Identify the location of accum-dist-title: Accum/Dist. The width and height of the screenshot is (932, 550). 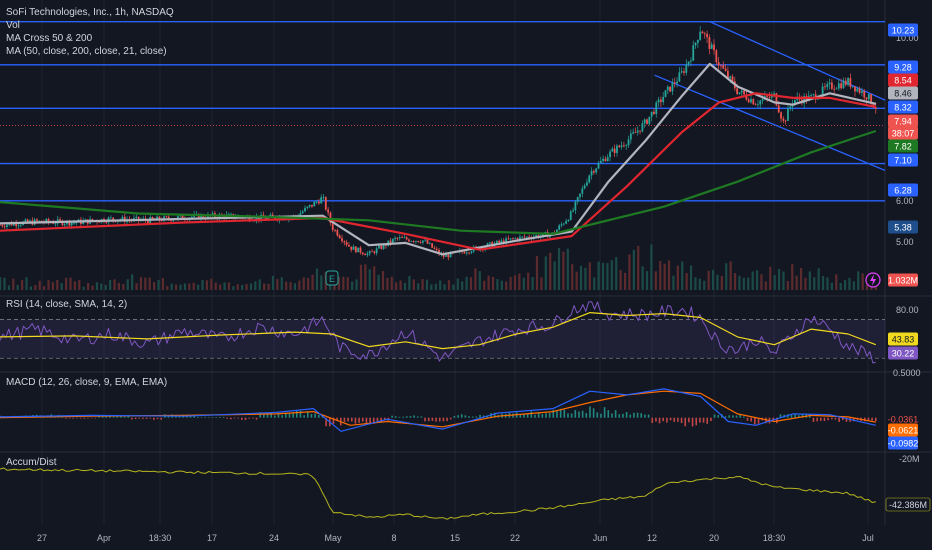
(31, 462).